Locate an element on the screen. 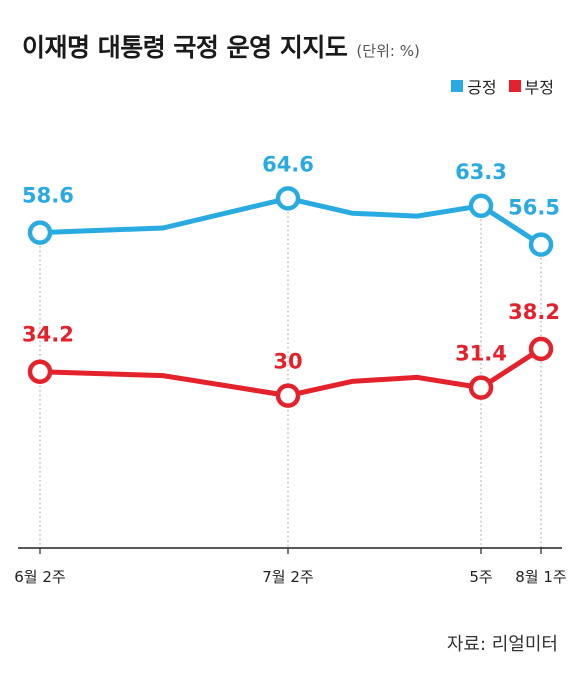 This screenshot has height=691, width=580. legend: 긍정 부정 is located at coordinates (502, 86).